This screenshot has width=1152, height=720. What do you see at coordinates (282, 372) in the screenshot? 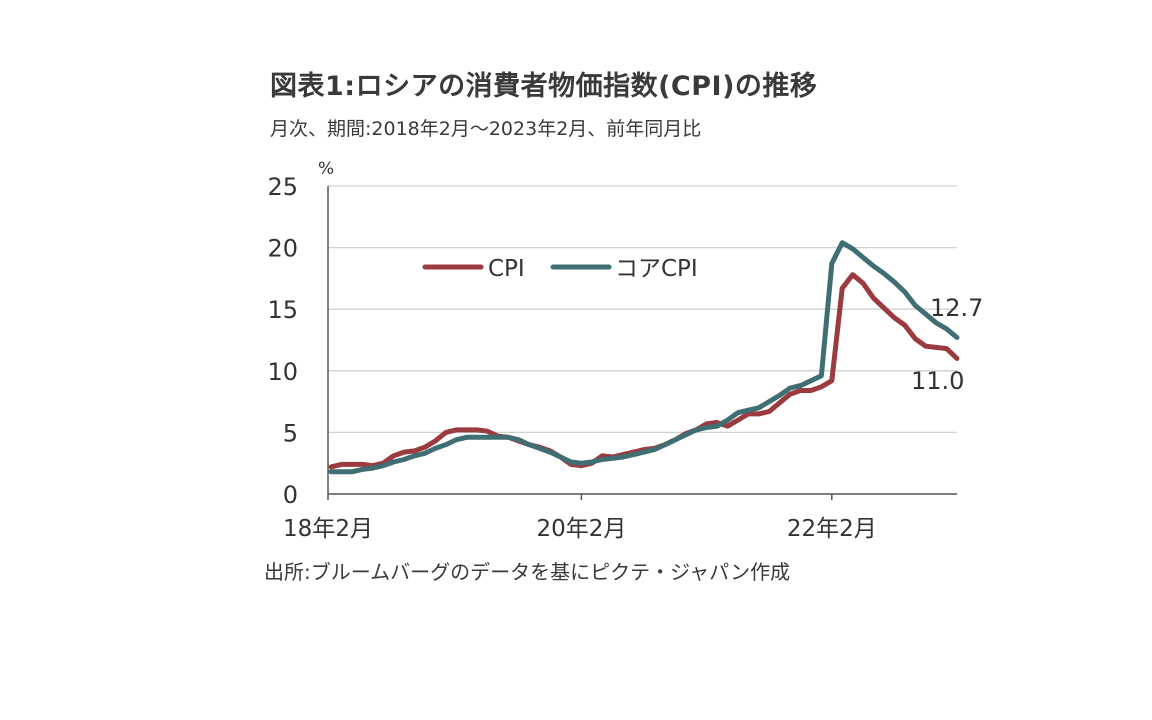
I see `y-tick-label: 10` at bounding box center [282, 372].